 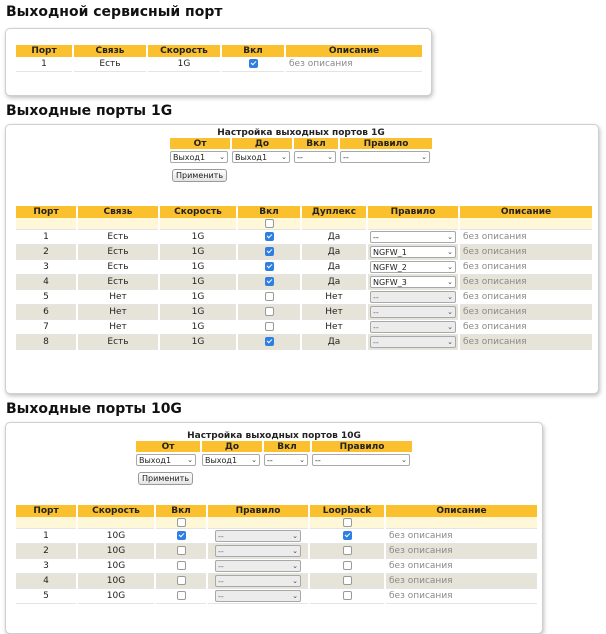 I want to click on rule-cell: NGFW_3 ⌄, so click(x=413, y=282).